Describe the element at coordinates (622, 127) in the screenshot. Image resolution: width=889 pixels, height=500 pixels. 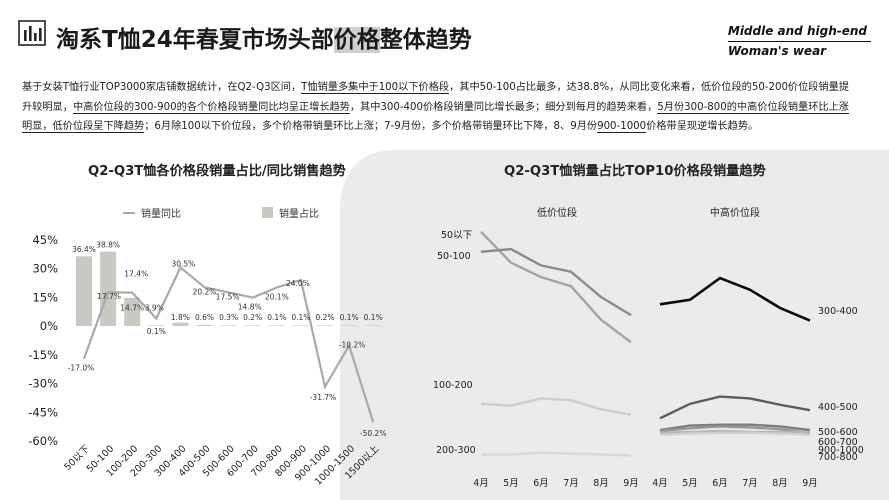
I see `summary-highlight: 900-1000` at that location.